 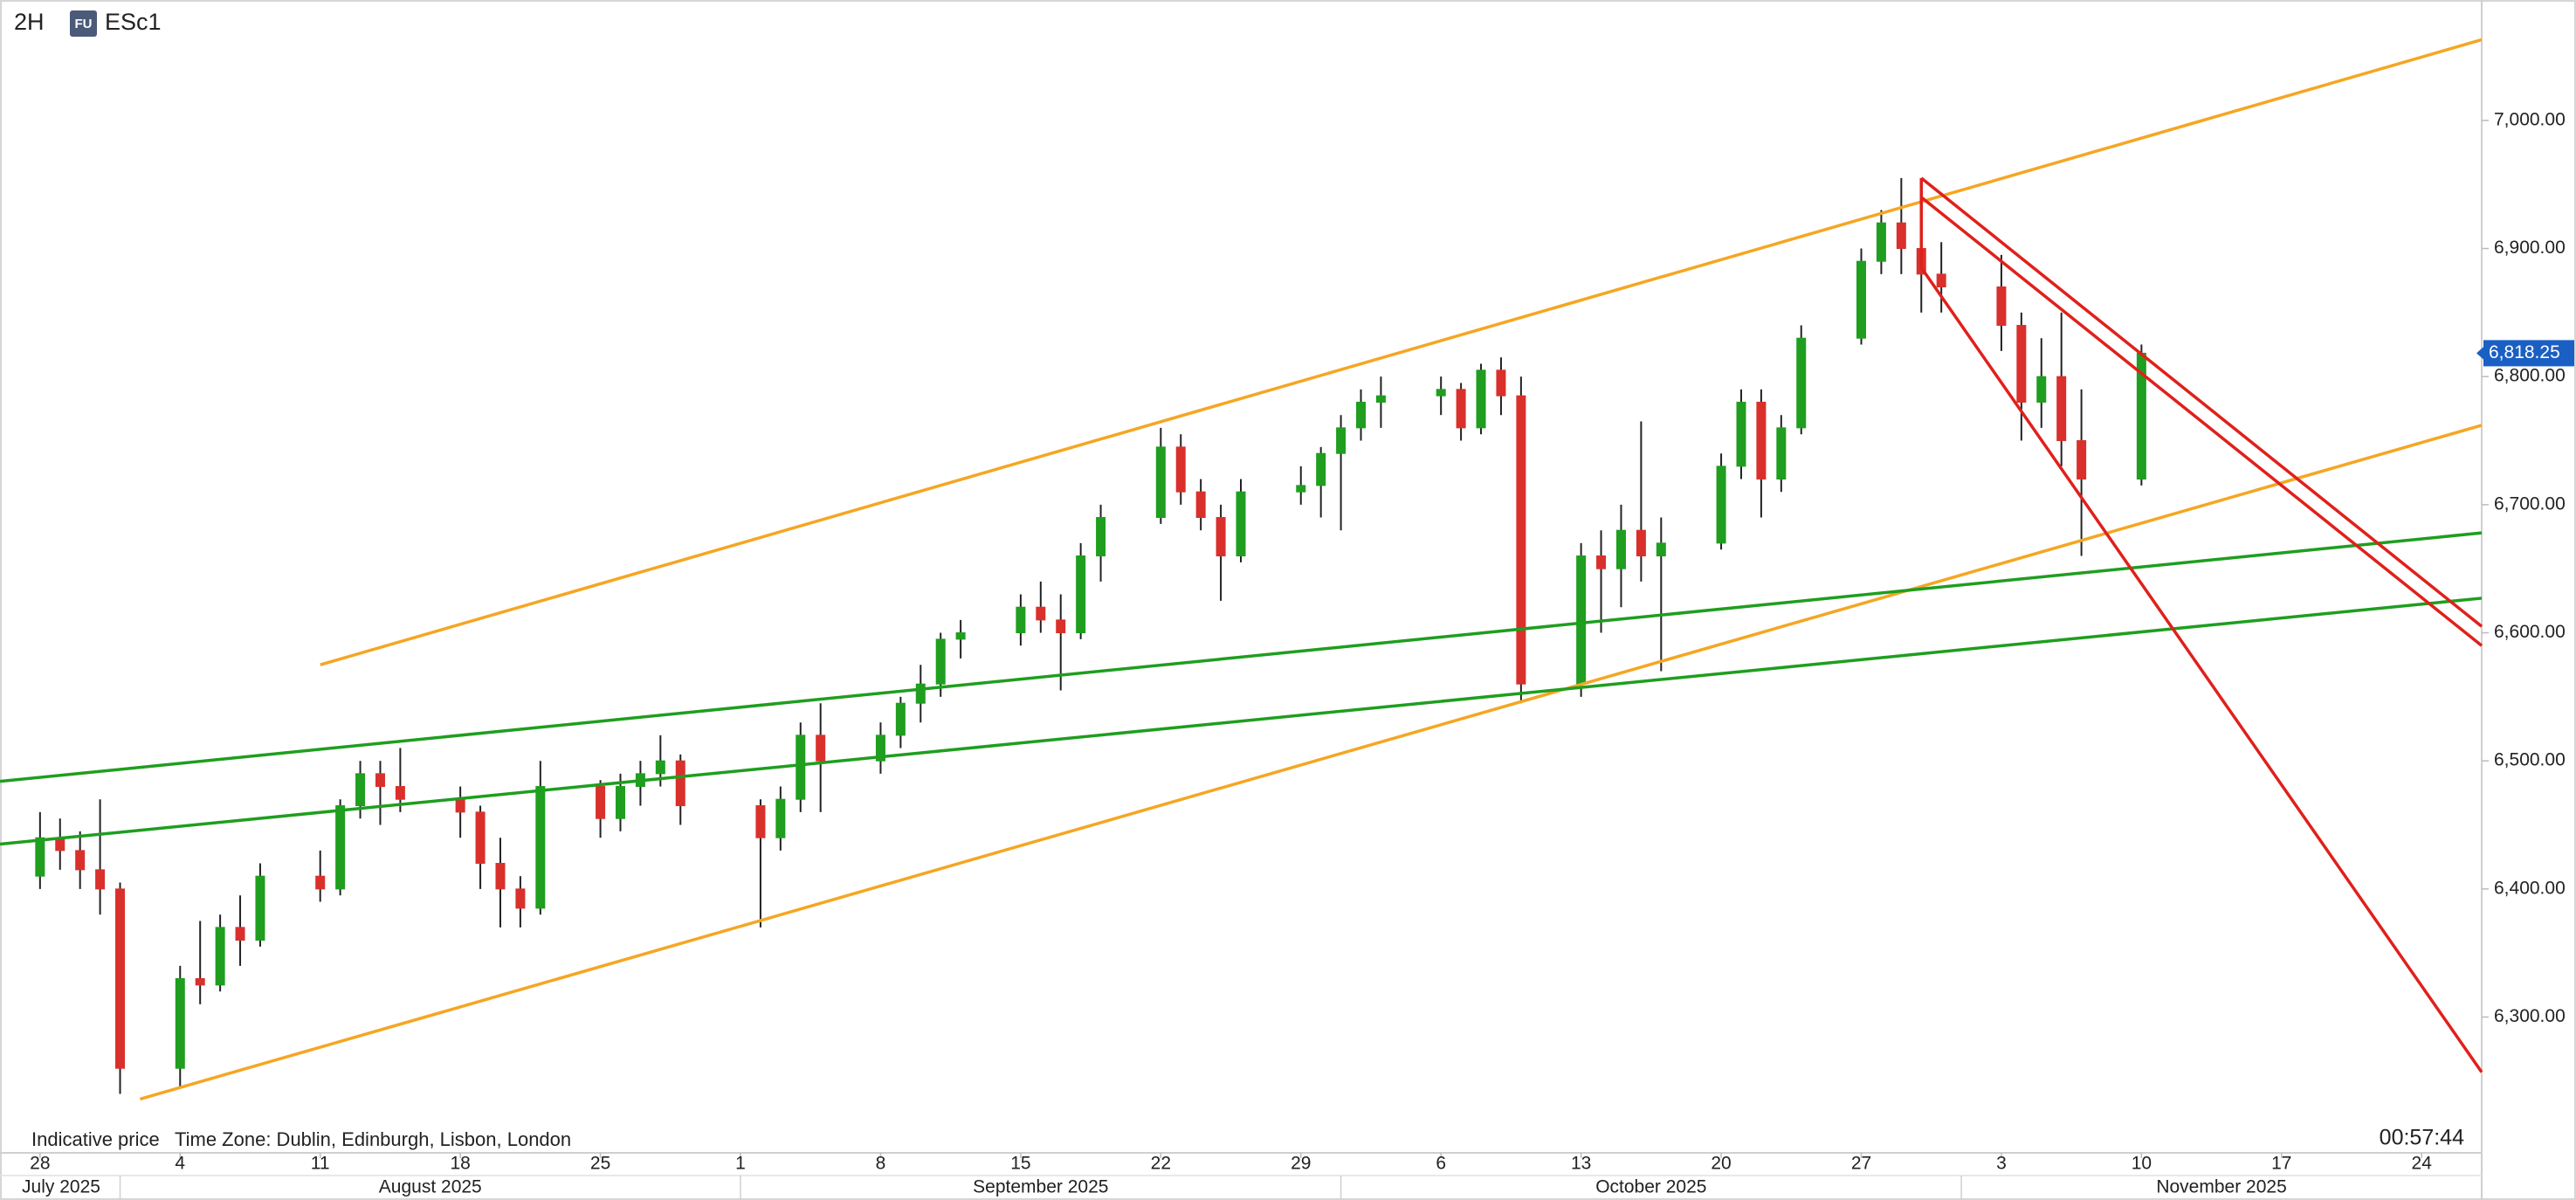 What do you see at coordinates (2422, 1138) in the screenshot?
I see `clock: 00:57:44` at bounding box center [2422, 1138].